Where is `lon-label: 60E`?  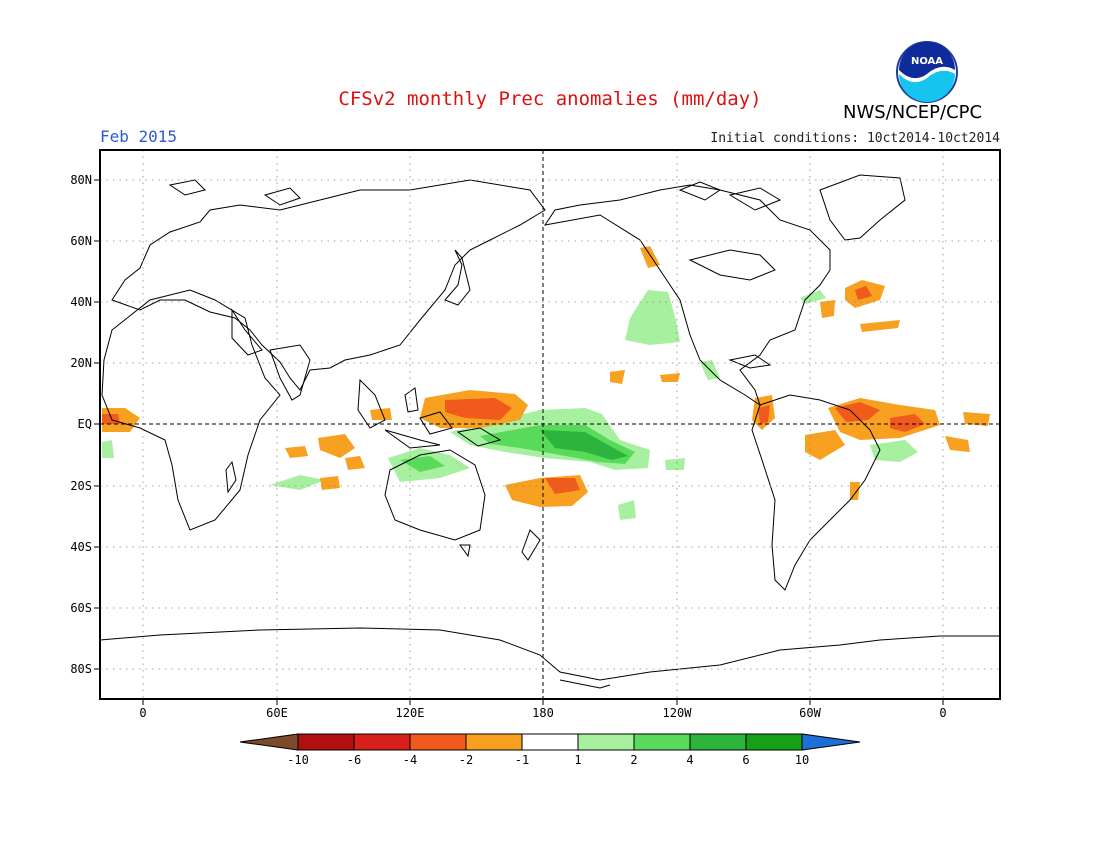 lon-label: 60E is located at coordinates (277, 713).